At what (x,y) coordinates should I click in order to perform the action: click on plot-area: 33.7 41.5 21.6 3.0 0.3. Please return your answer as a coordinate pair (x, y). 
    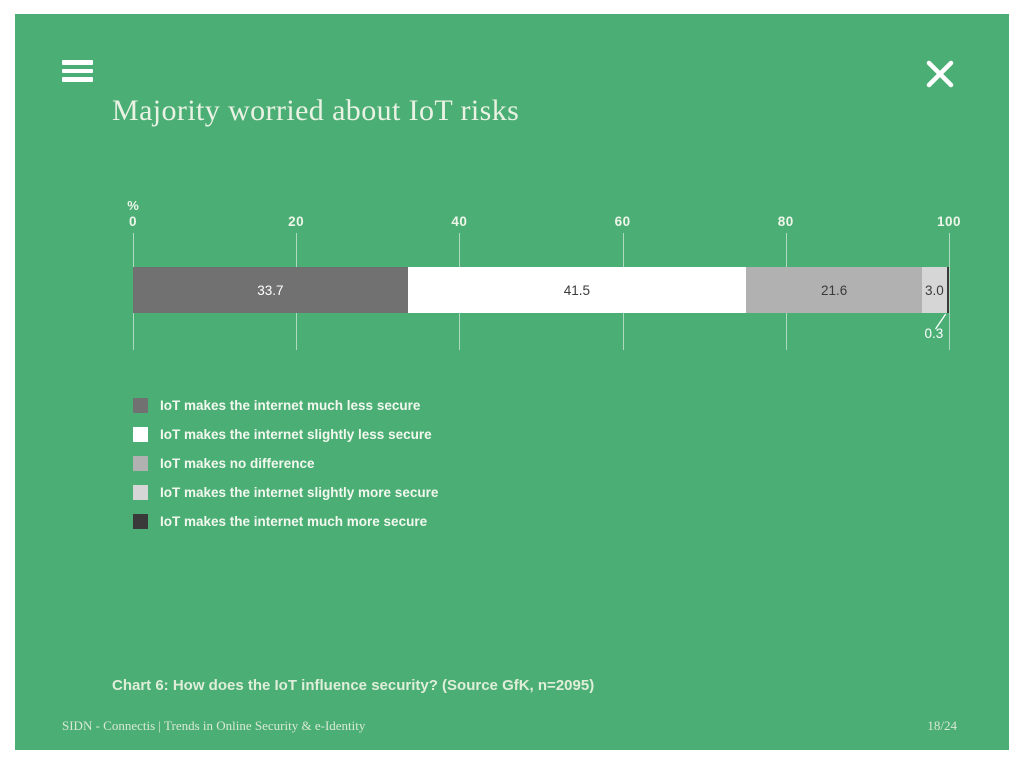
    Looking at the image, I should click on (541, 291).